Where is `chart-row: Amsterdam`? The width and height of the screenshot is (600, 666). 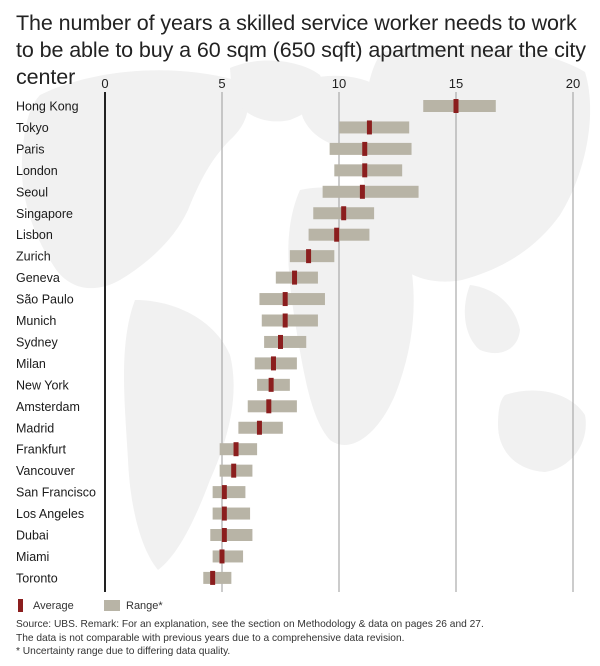
chart-row: Amsterdam is located at coordinates (156, 406).